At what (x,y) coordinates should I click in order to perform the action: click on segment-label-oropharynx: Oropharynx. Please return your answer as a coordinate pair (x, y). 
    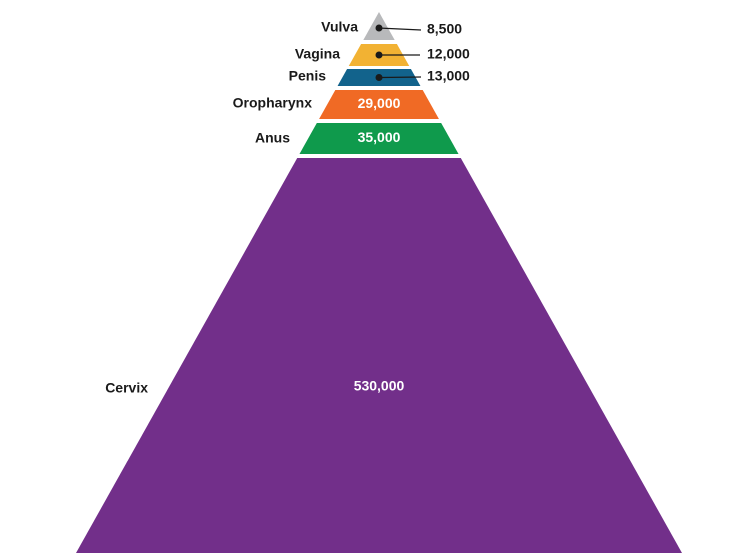
    Looking at the image, I should click on (273, 103).